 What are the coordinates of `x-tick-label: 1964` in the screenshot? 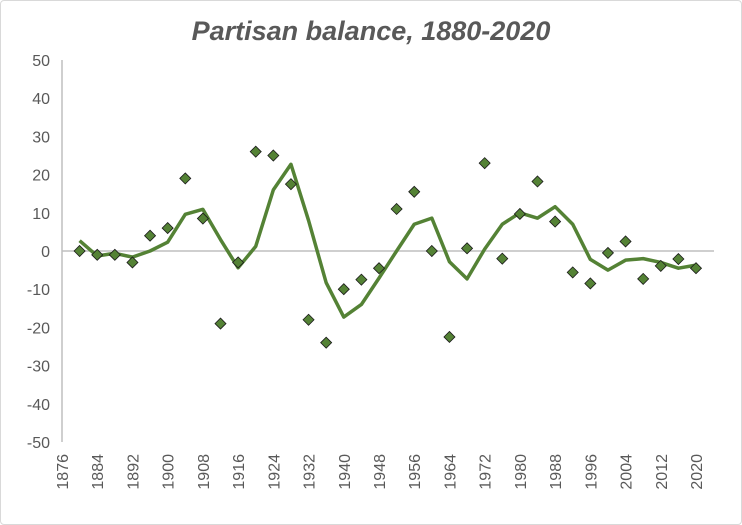 It's located at (450, 472).